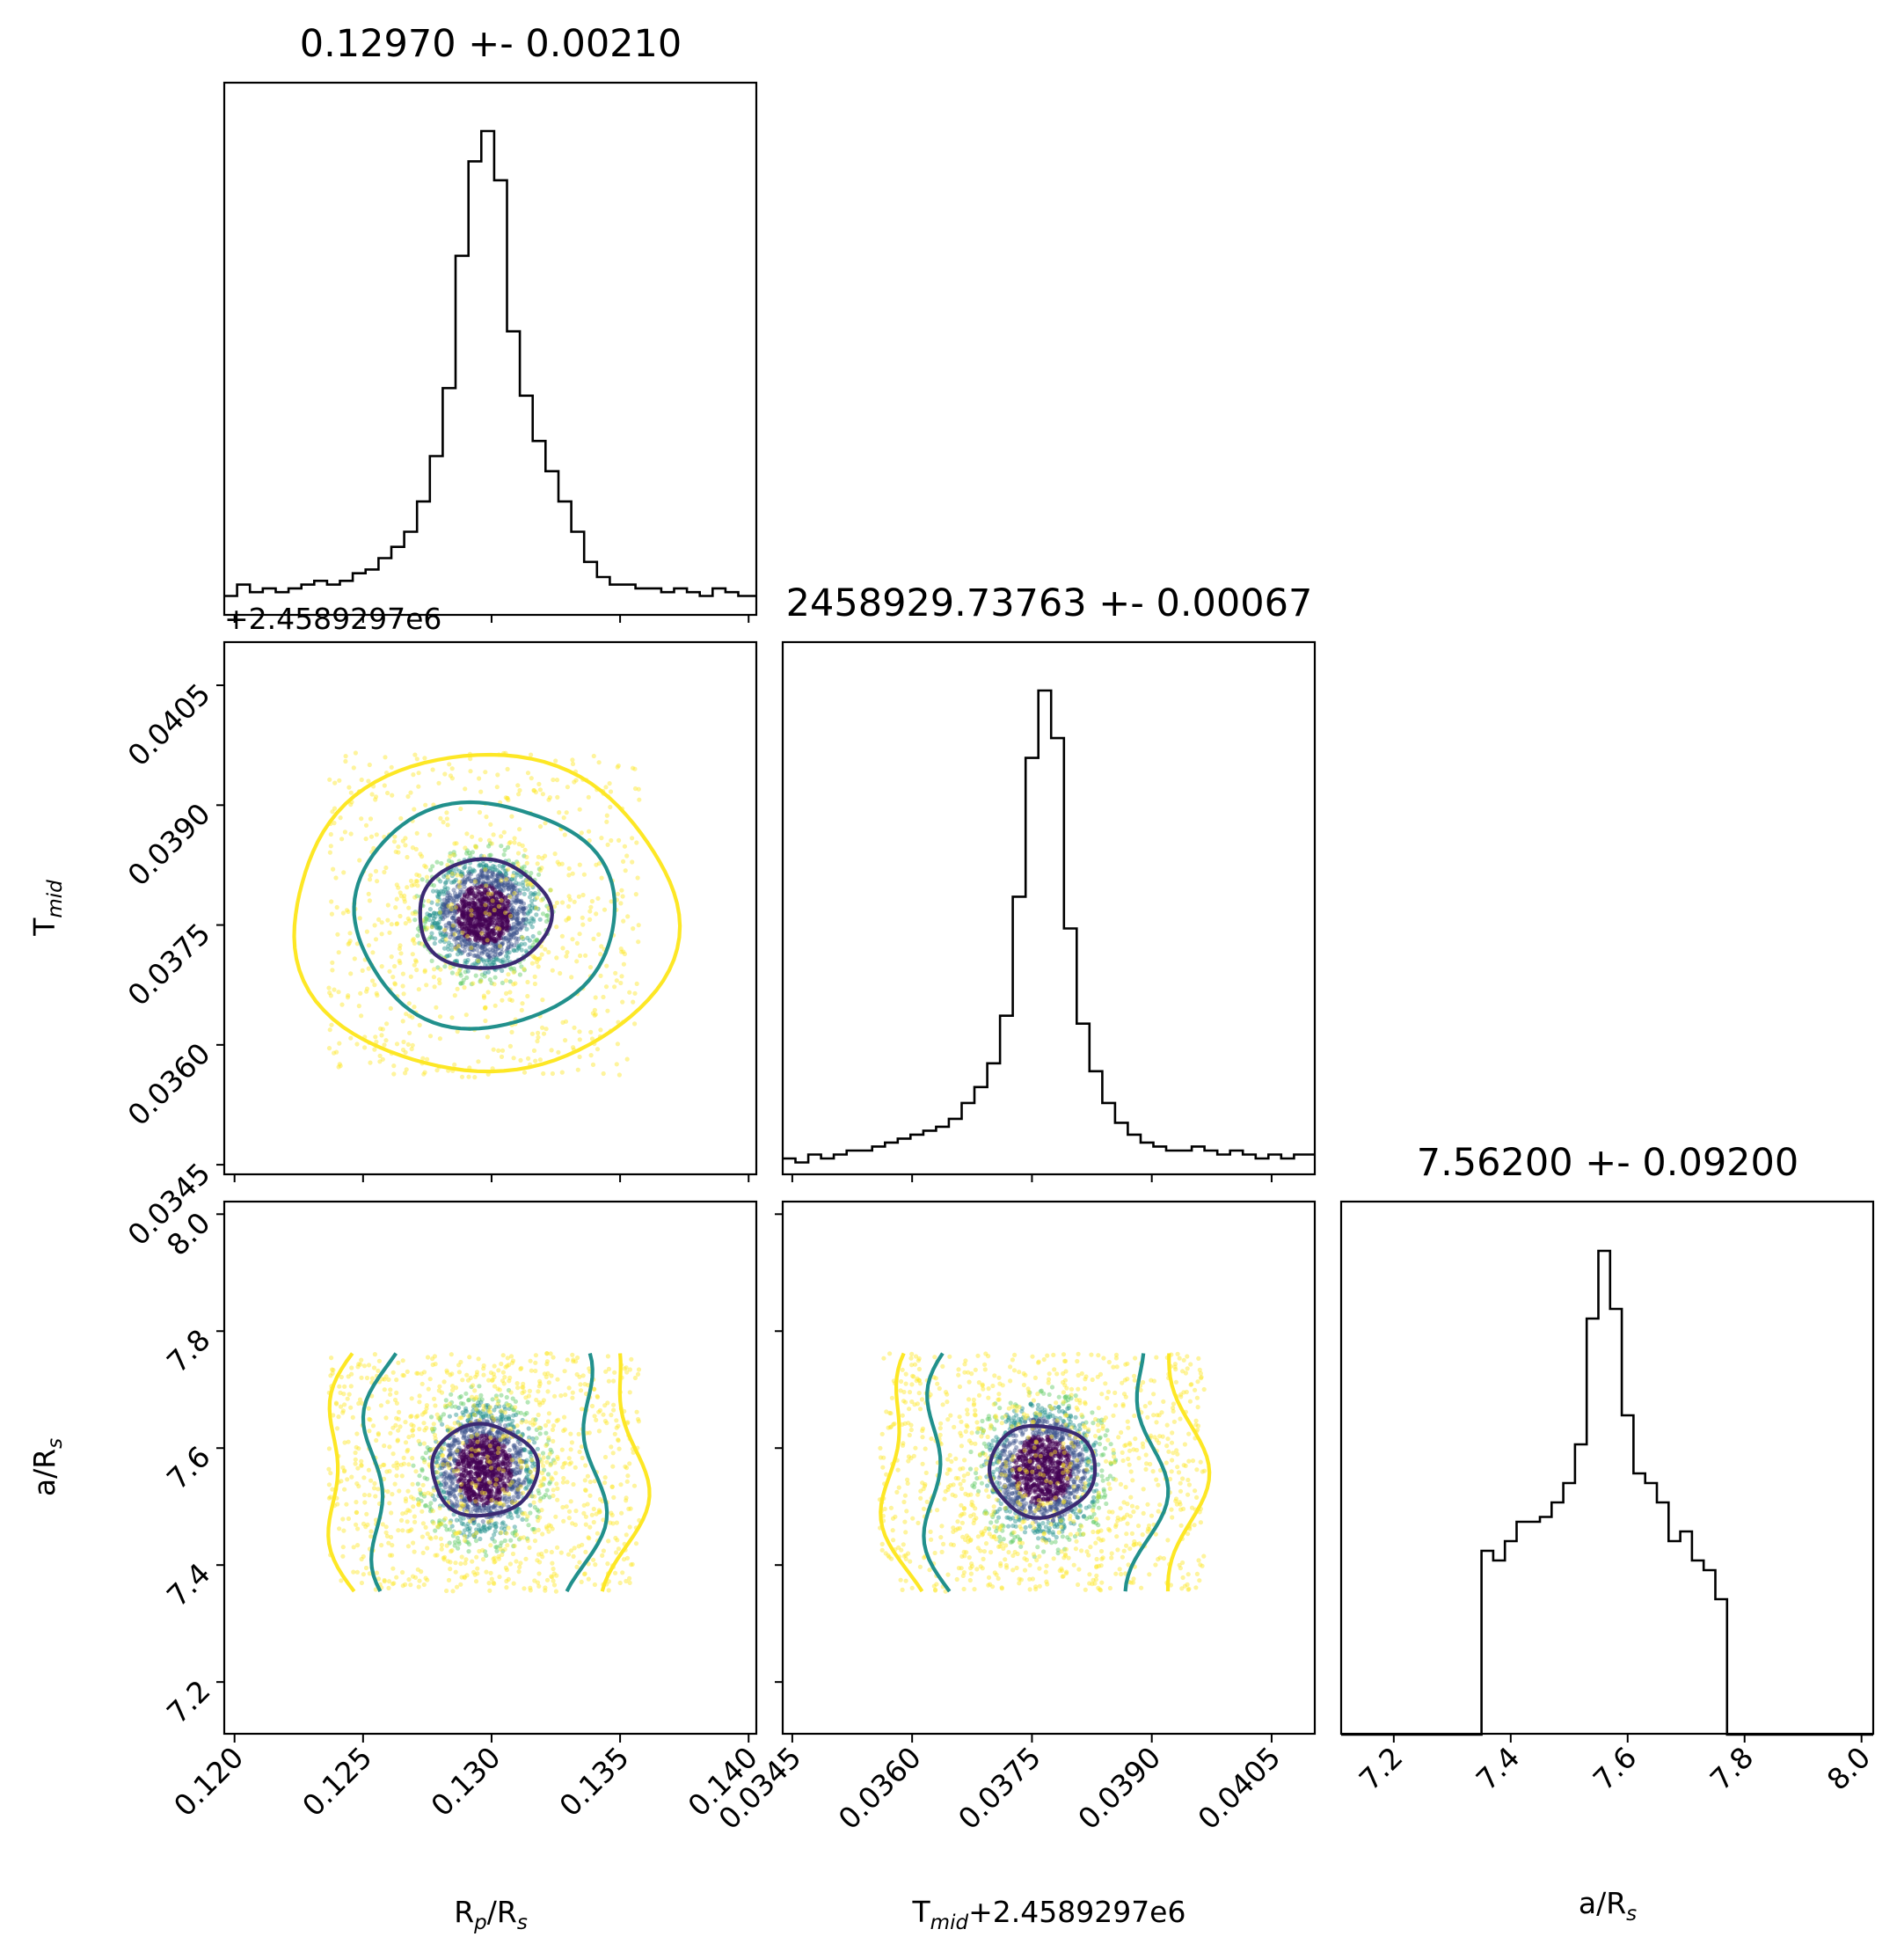 Image resolution: width=1904 pixels, height=1944 pixels. I want to click on scatter-rprs-vs-ars, so click(484, 1472).